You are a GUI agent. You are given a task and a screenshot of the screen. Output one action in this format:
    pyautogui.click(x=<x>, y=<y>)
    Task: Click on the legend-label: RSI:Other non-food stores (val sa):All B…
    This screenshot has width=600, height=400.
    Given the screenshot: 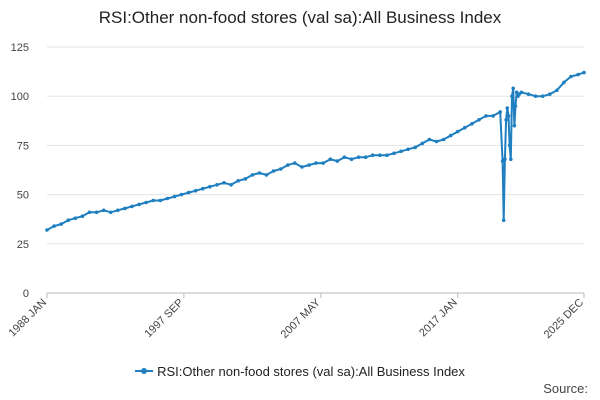 What is the action you would take?
    pyautogui.click(x=311, y=371)
    